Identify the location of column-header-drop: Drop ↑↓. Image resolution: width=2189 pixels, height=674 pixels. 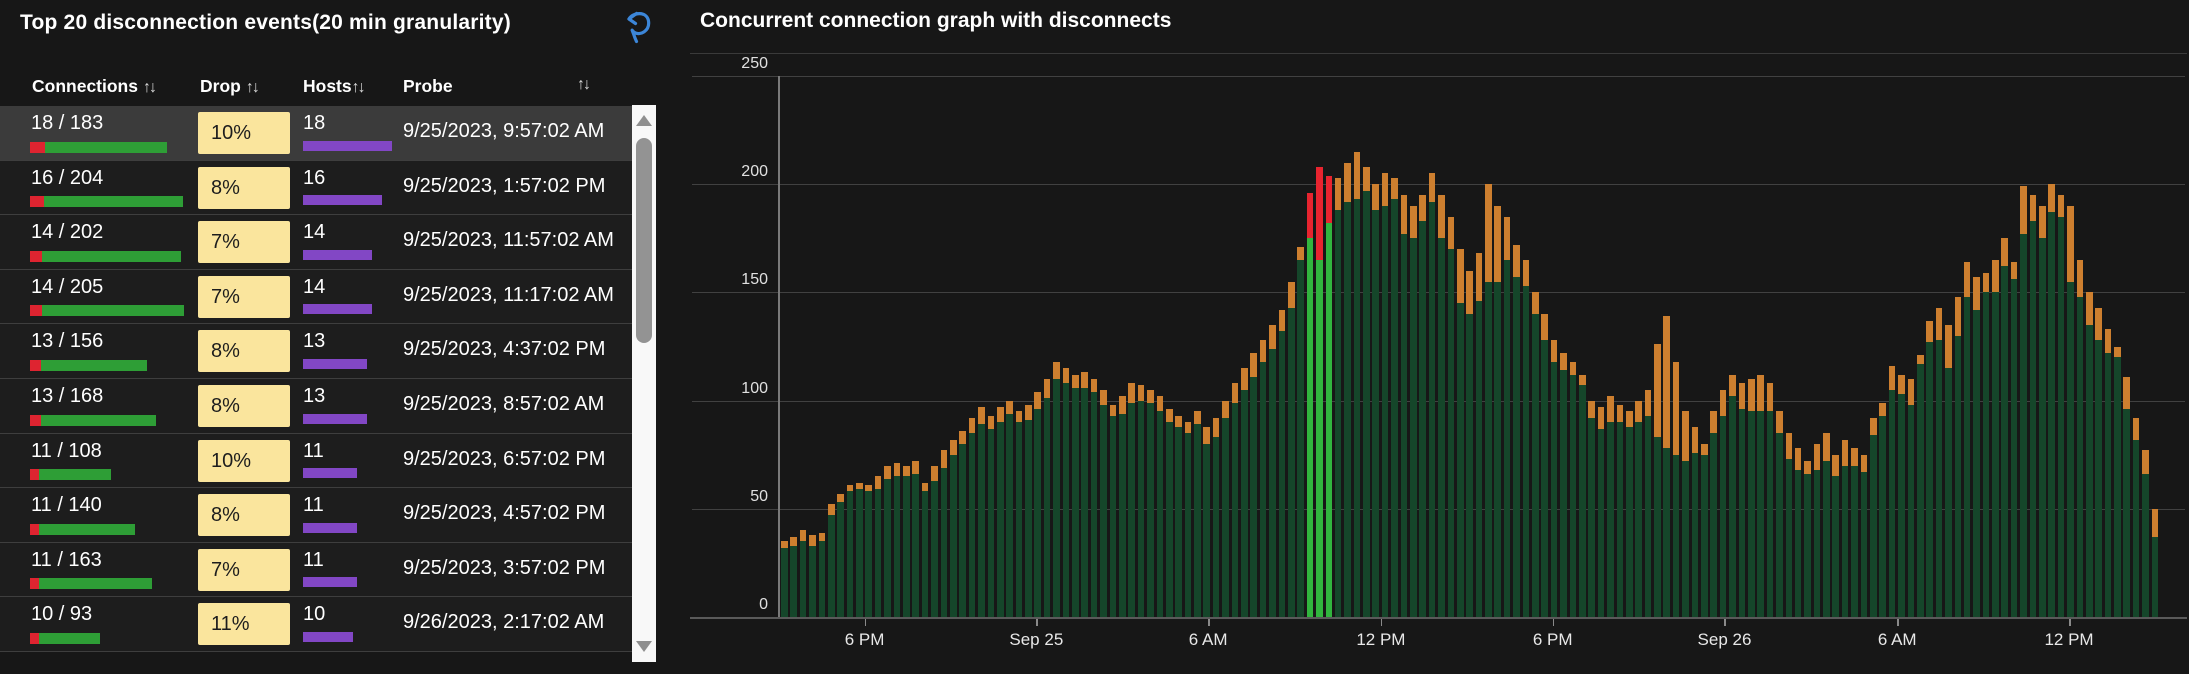
(230, 86).